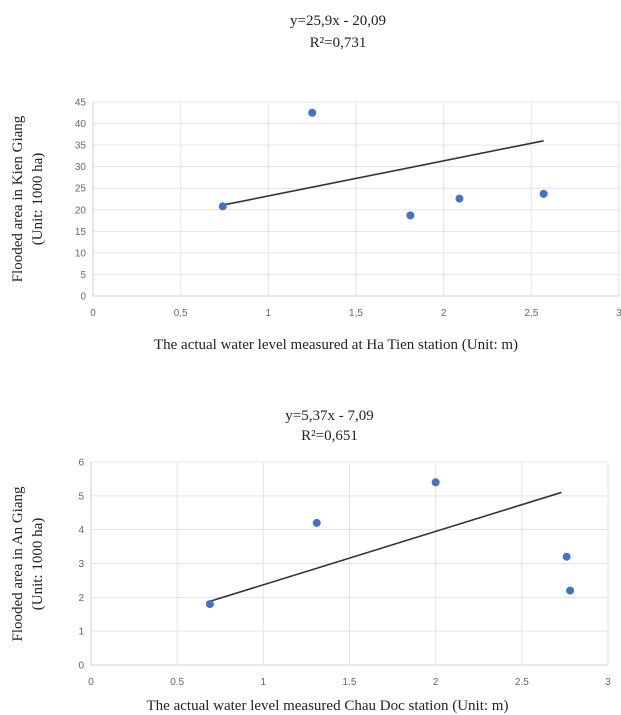  Describe the element at coordinates (81, 232) in the screenshot. I see `y-tick-label: 15` at that location.